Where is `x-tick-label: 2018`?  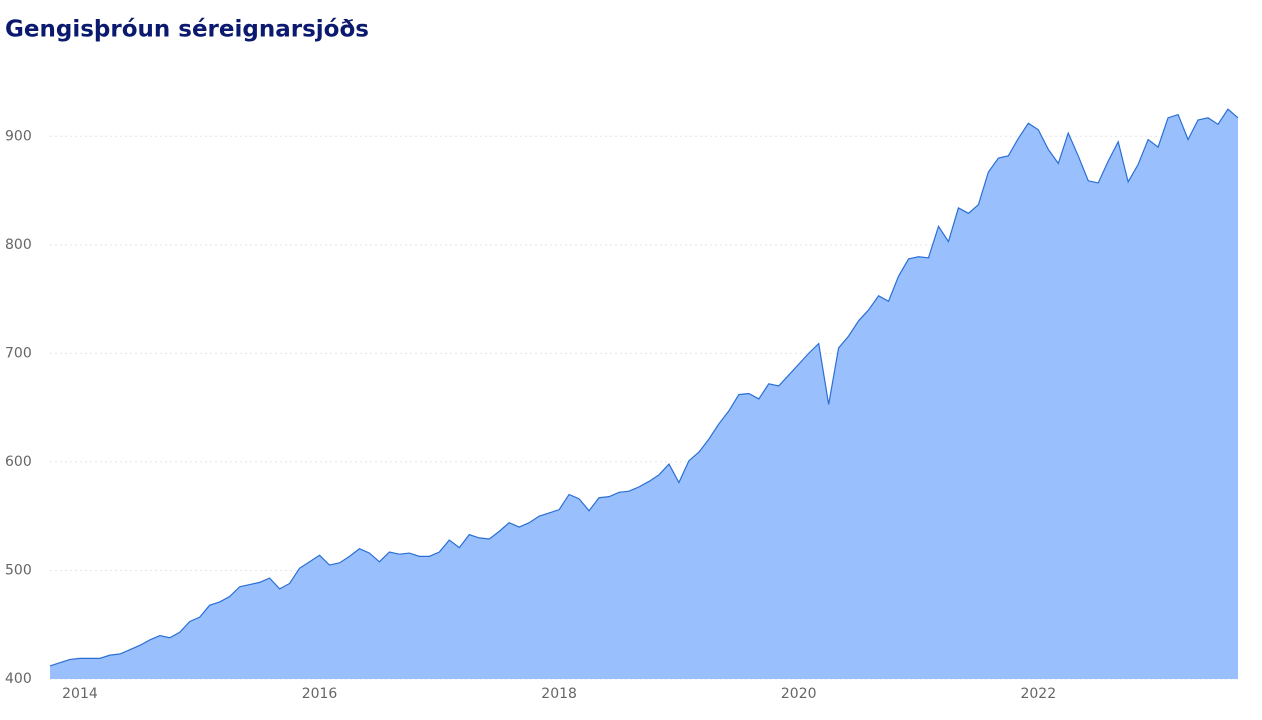
x-tick-label: 2018 is located at coordinates (559, 694).